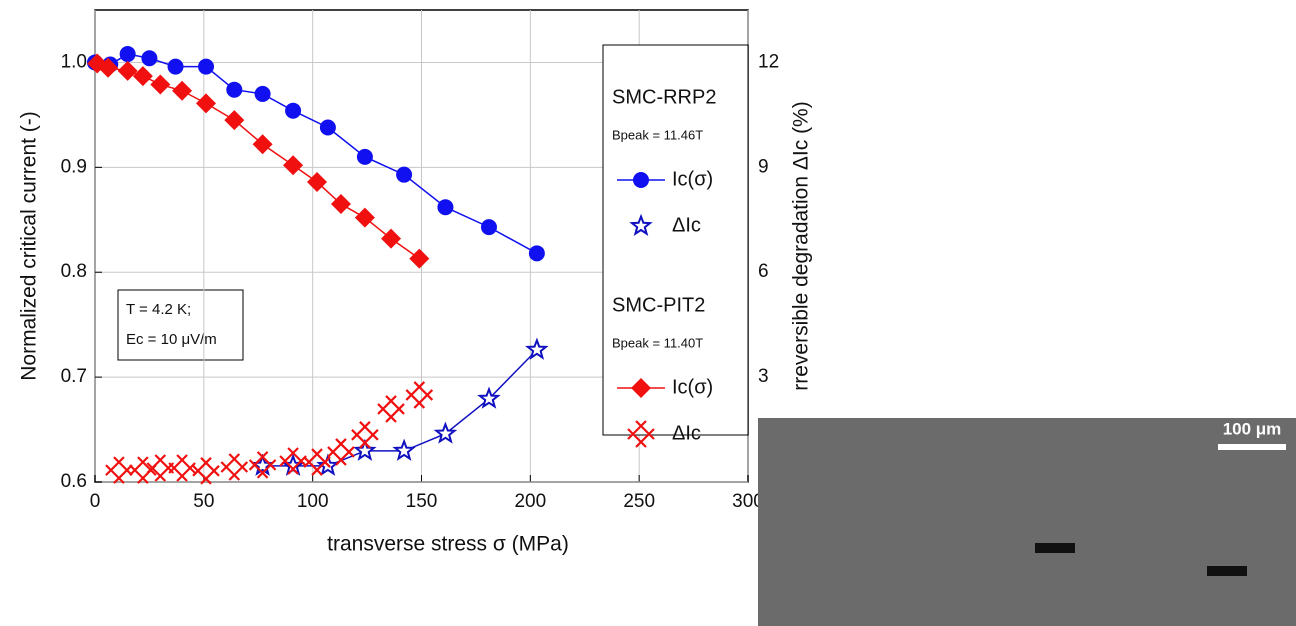 This screenshot has height=626, width=1296. I want to click on legend-group-title: SMC-PIT2, so click(658, 305).